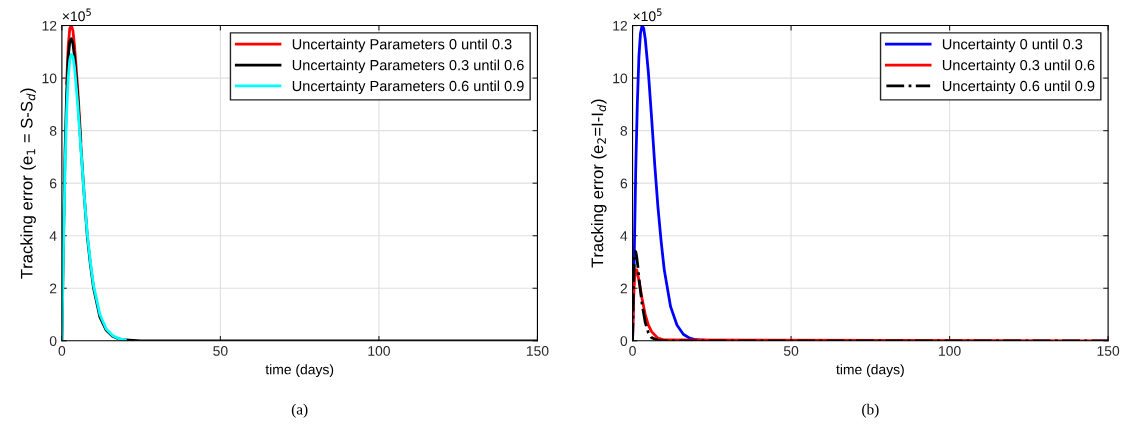 Image resolution: width=1125 pixels, height=426 pixels. What do you see at coordinates (28, 183) in the screenshot?
I see `y-axis-title: Tracking error (e$_{1}$ = S-S$_{d}$)` at bounding box center [28, 183].